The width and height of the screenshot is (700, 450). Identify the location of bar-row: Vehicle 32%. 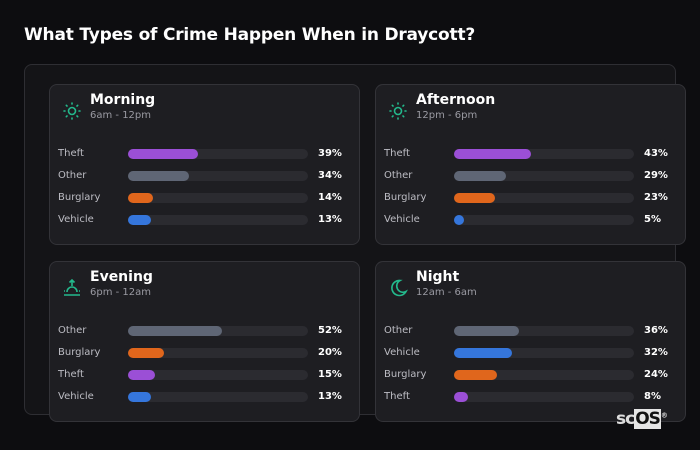
(529, 353).